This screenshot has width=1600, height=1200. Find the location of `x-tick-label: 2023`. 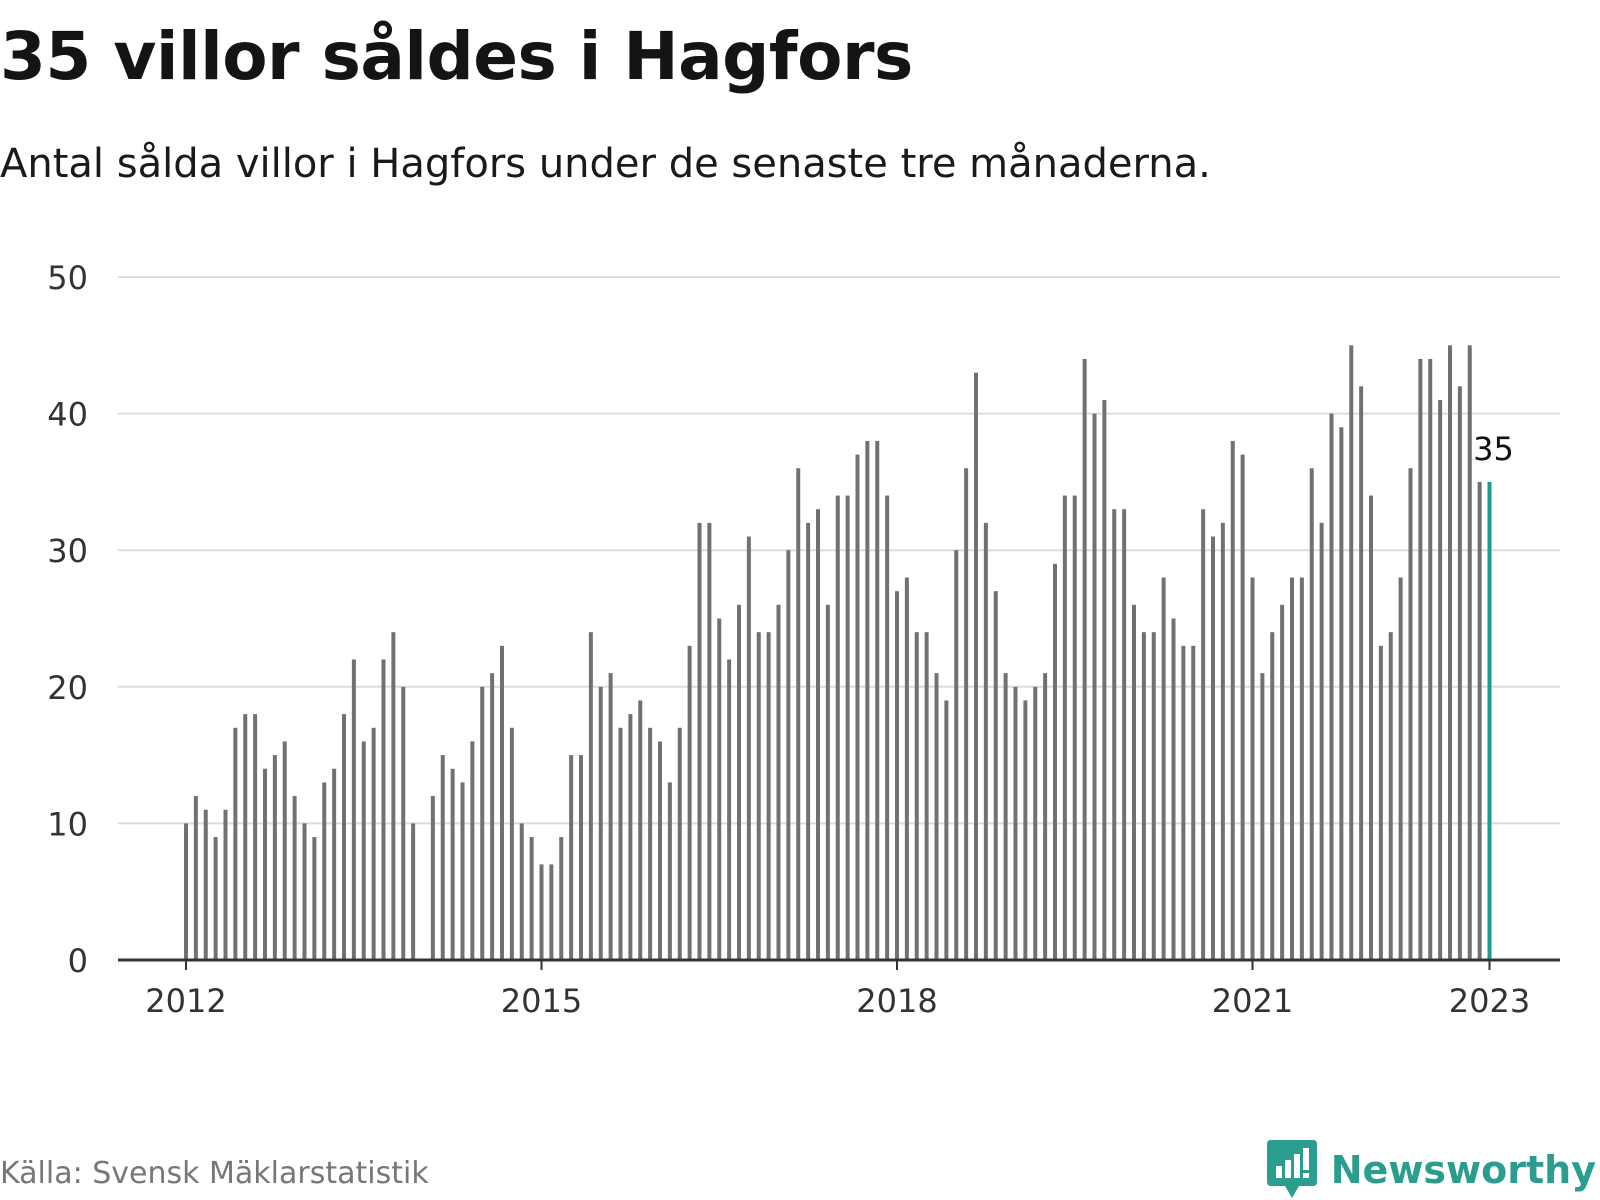

x-tick-label: 2023 is located at coordinates (1489, 1001).